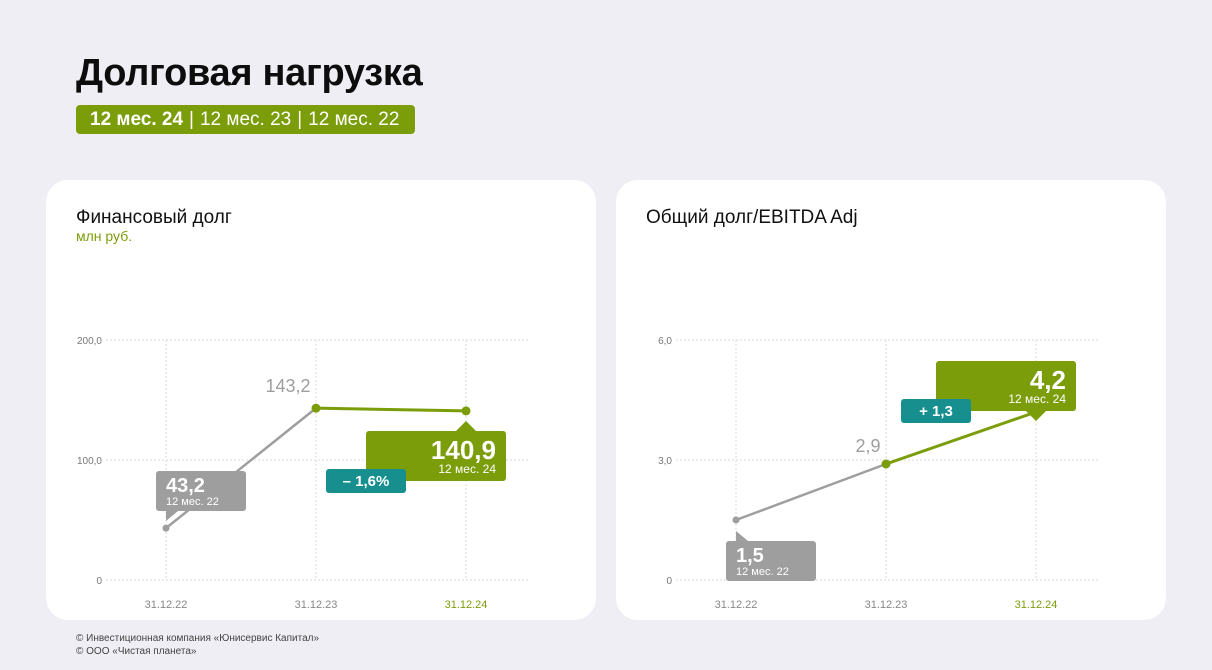 The width and height of the screenshot is (1212, 670). I want to click on change-badge-label: + 1,3, so click(936, 411).